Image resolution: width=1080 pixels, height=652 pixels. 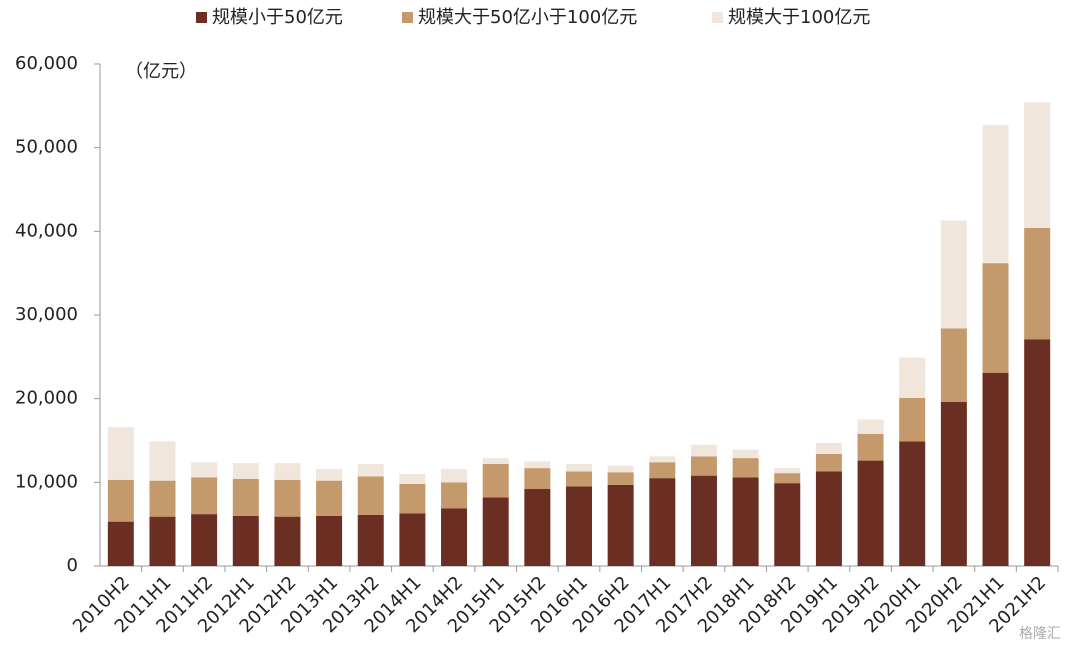 What do you see at coordinates (46, 314) in the screenshot?
I see `y-tick-label: 30,000` at bounding box center [46, 314].